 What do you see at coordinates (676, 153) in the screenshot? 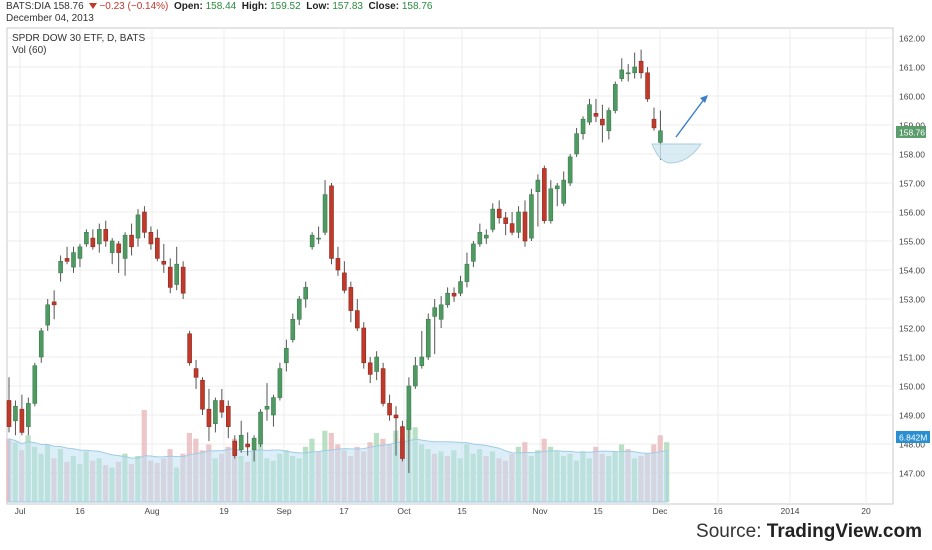
I see `bottom-arc-shape` at bounding box center [676, 153].